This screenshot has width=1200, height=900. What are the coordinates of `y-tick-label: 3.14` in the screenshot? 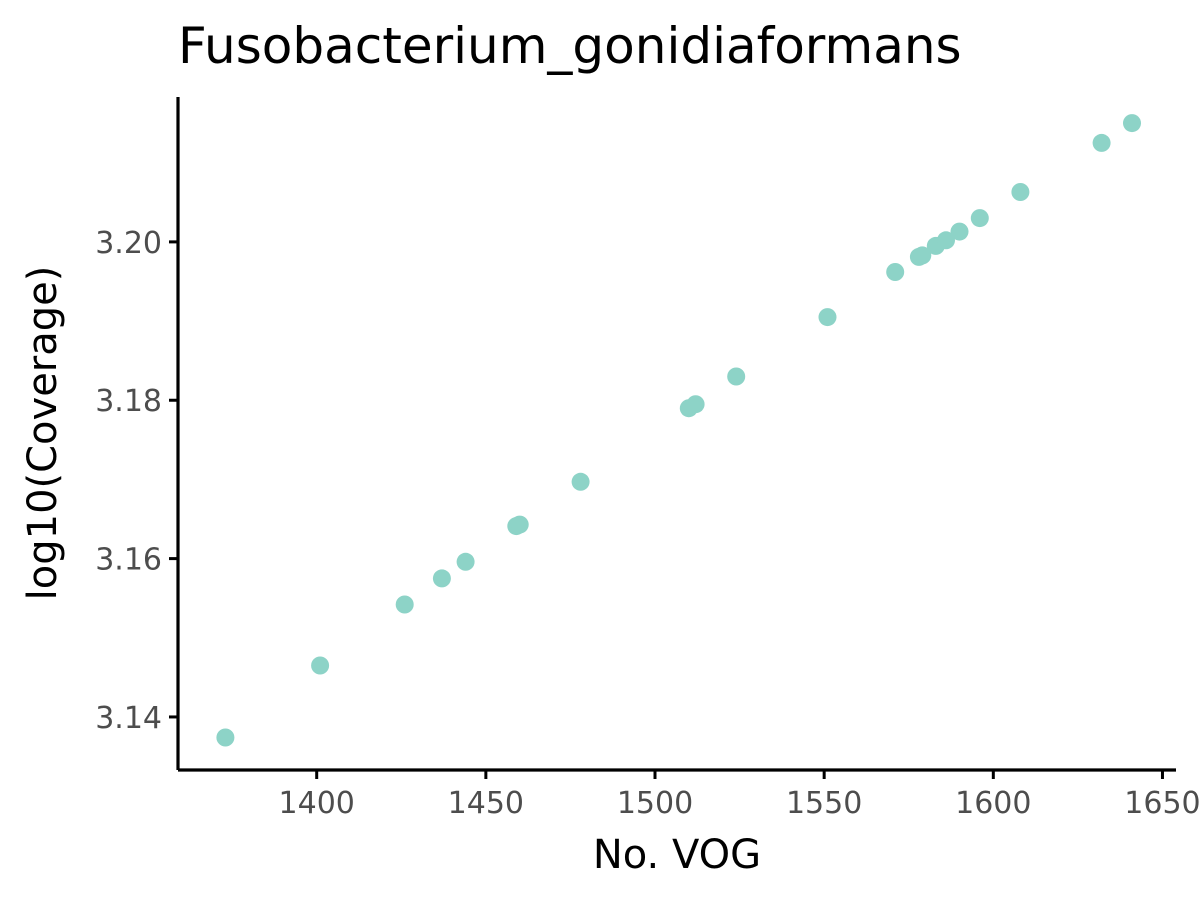 It's located at (128, 718).